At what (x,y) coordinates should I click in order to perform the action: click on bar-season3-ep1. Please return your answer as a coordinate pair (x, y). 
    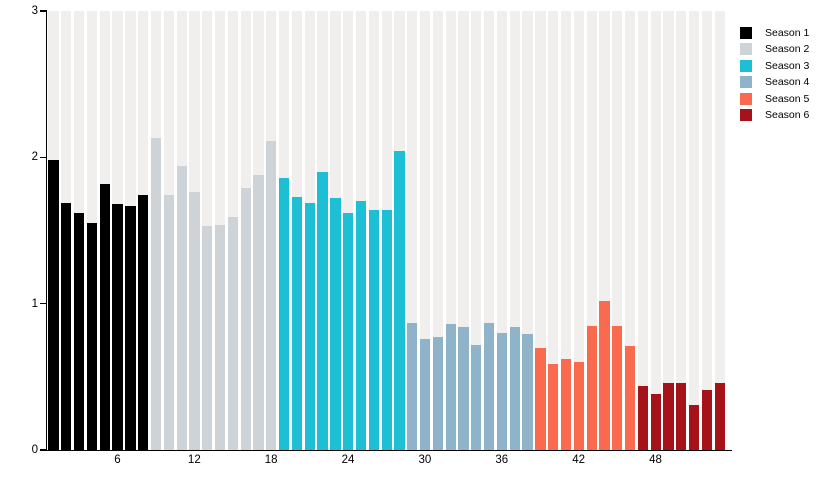
    Looking at the image, I should click on (284, 313).